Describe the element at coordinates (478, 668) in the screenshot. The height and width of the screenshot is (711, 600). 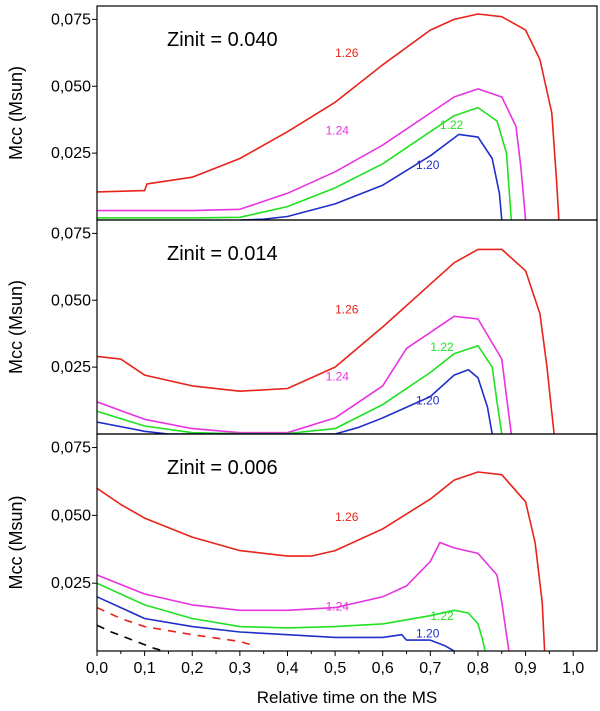
I see `x-tick-label: 0,8` at that location.